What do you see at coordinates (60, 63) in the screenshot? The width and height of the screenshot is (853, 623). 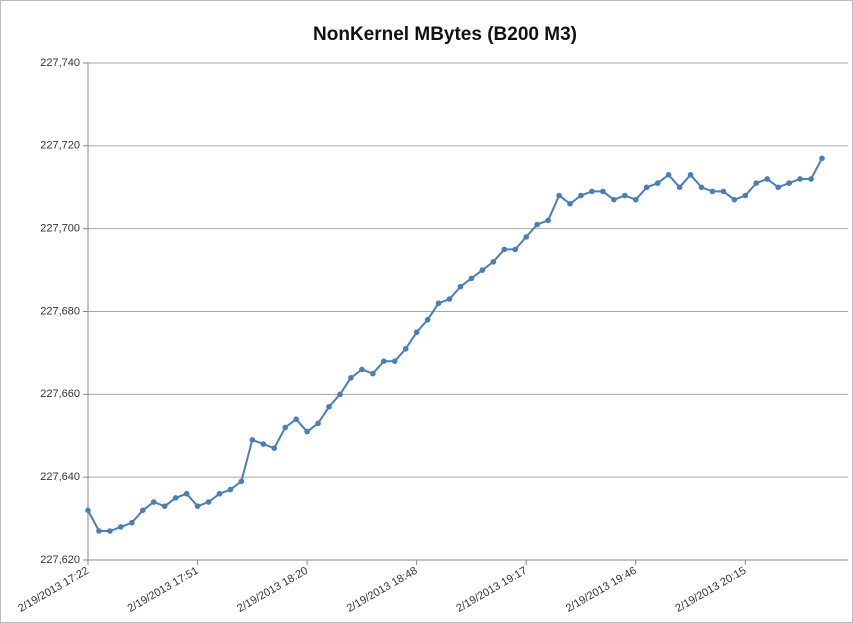 I see `y-tick-label: 227,740` at bounding box center [60, 63].